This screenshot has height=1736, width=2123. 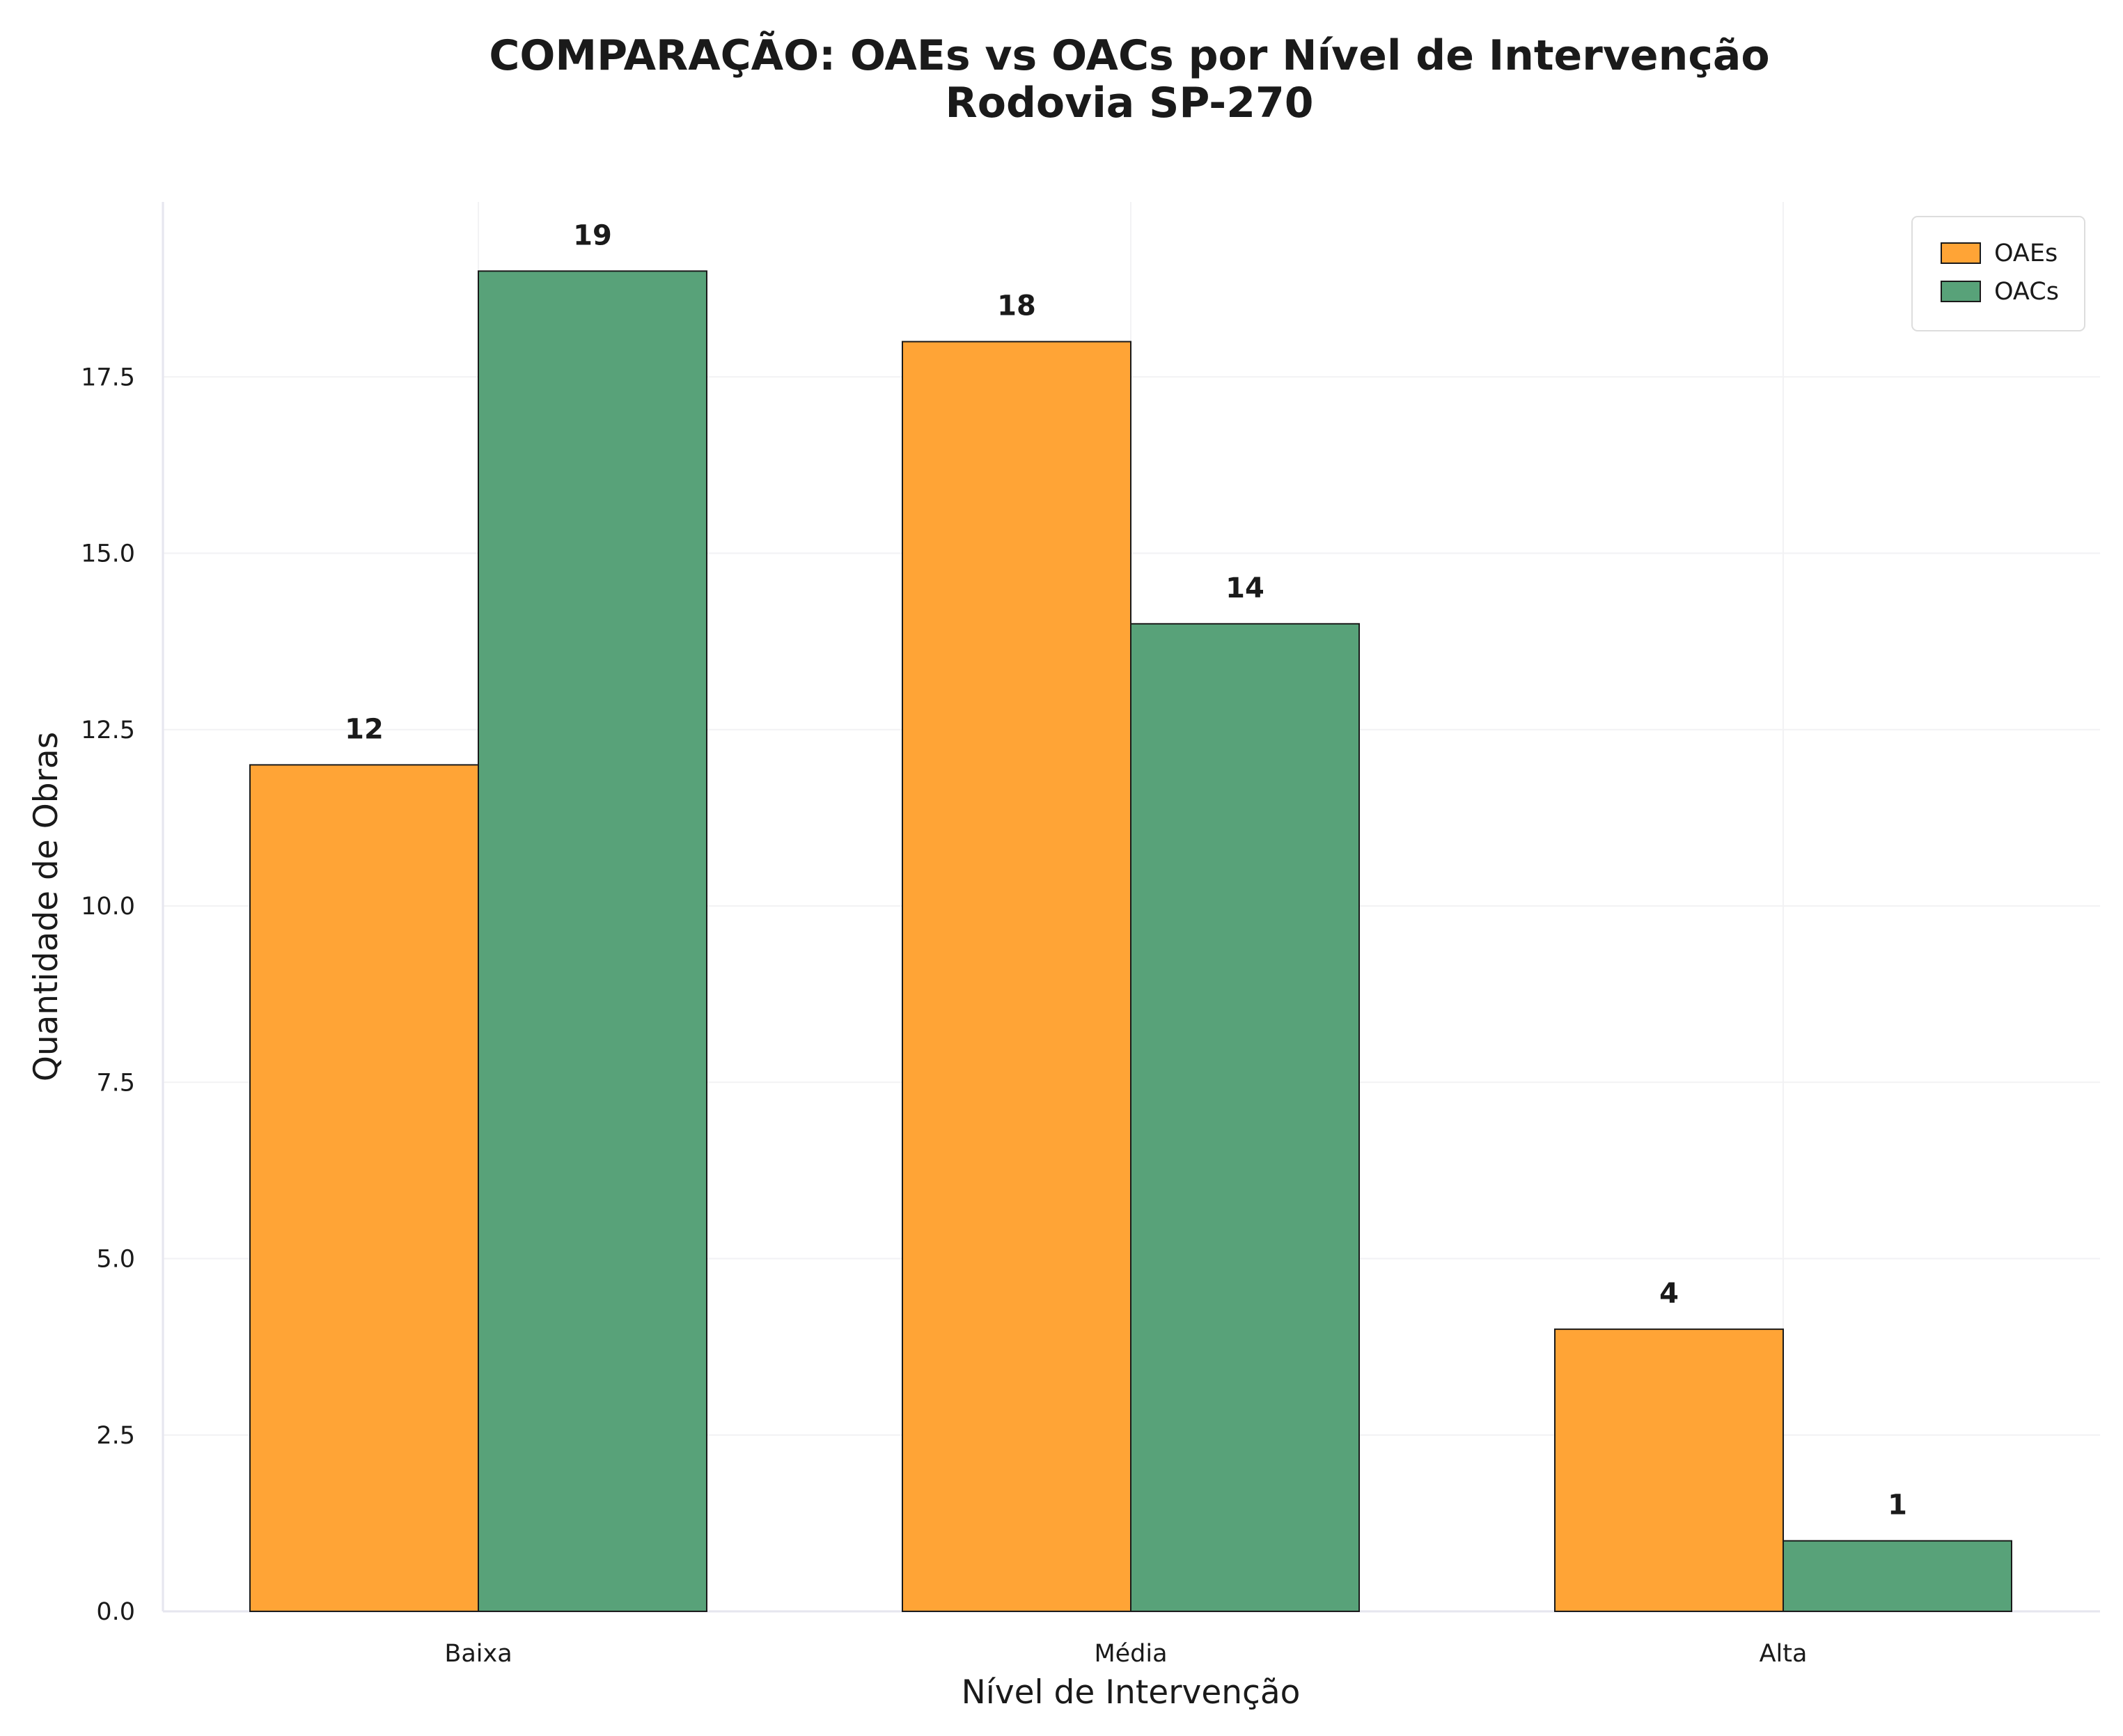 I want to click on legend-frame, so click(x=1998, y=273).